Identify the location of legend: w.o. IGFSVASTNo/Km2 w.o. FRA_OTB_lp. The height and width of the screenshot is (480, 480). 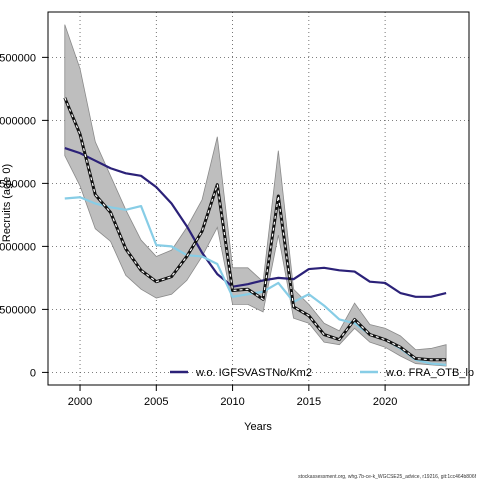
(322, 373).